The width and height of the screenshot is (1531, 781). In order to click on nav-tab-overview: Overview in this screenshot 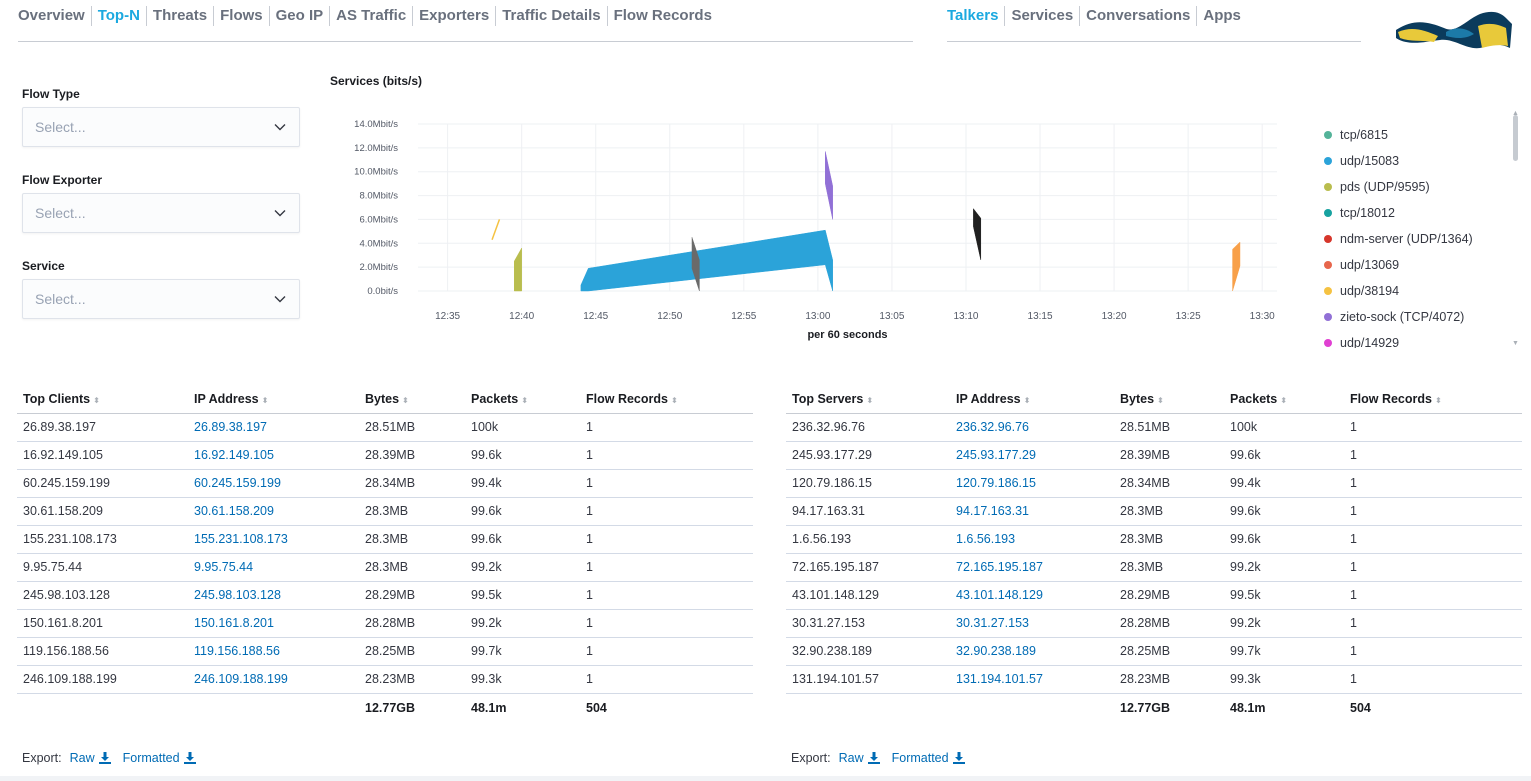, I will do `click(51, 15)`.